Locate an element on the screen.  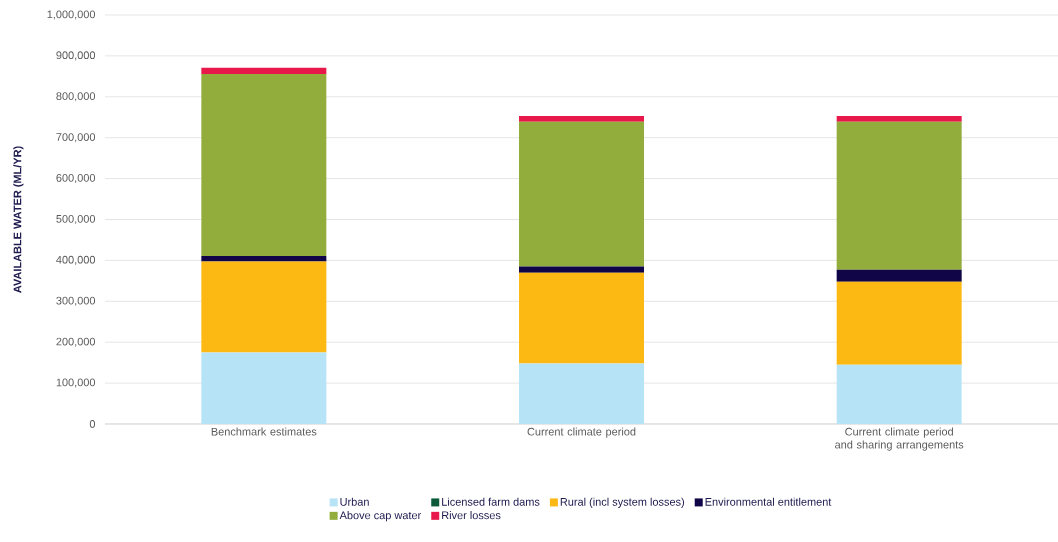
y-tick-label: 600,000 is located at coordinates (76, 179).